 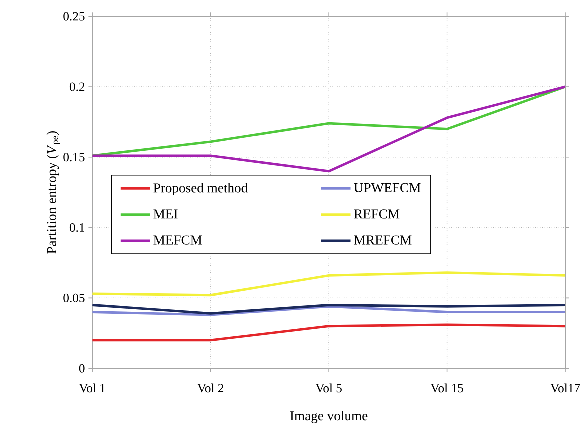 What do you see at coordinates (329, 417) in the screenshot?
I see `x-axis-title: Image volume` at bounding box center [329, 417].